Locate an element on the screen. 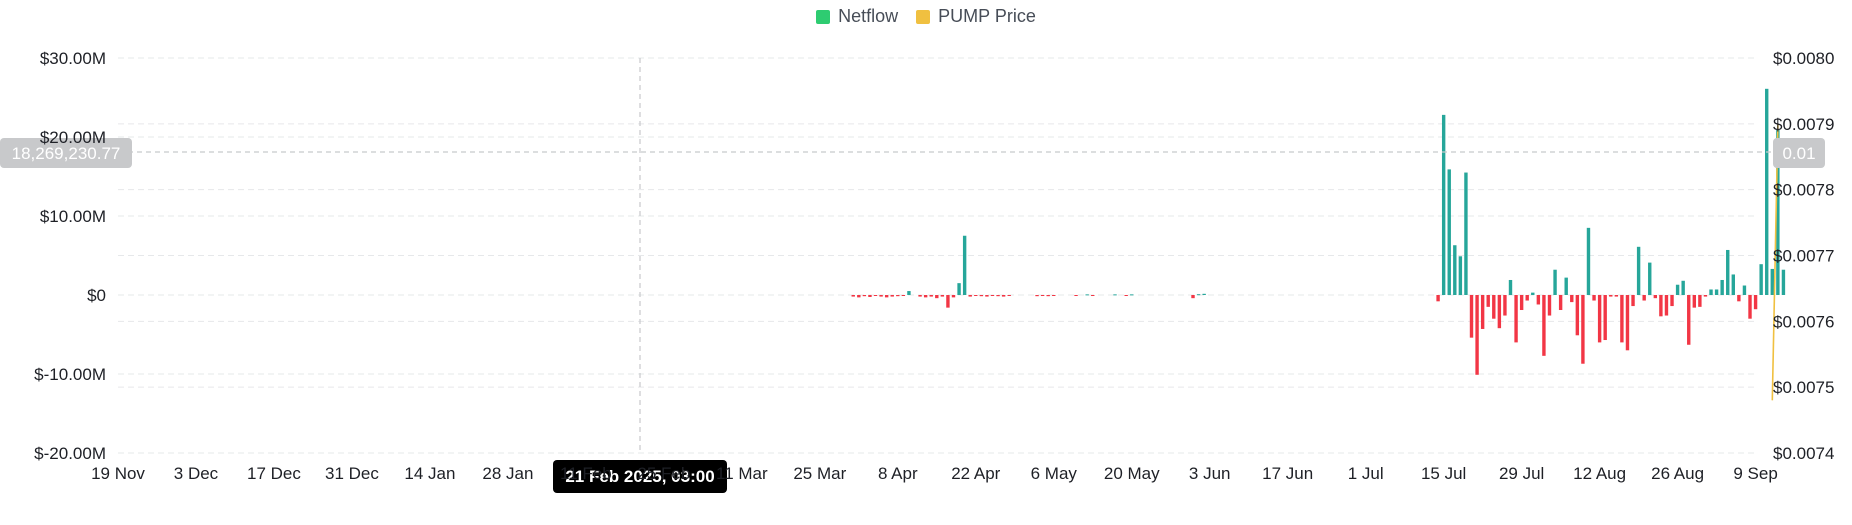 The height and width of the screenshot is (525, 1852). x-tick-label: 3 Dec is located at coordinates (196, 473).